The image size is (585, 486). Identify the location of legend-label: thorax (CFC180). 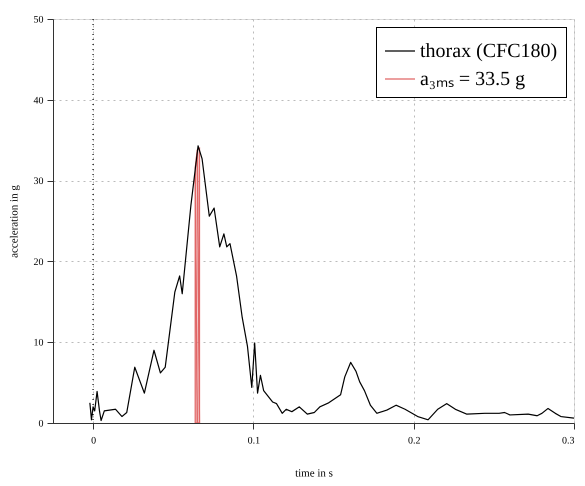
(489, 51).